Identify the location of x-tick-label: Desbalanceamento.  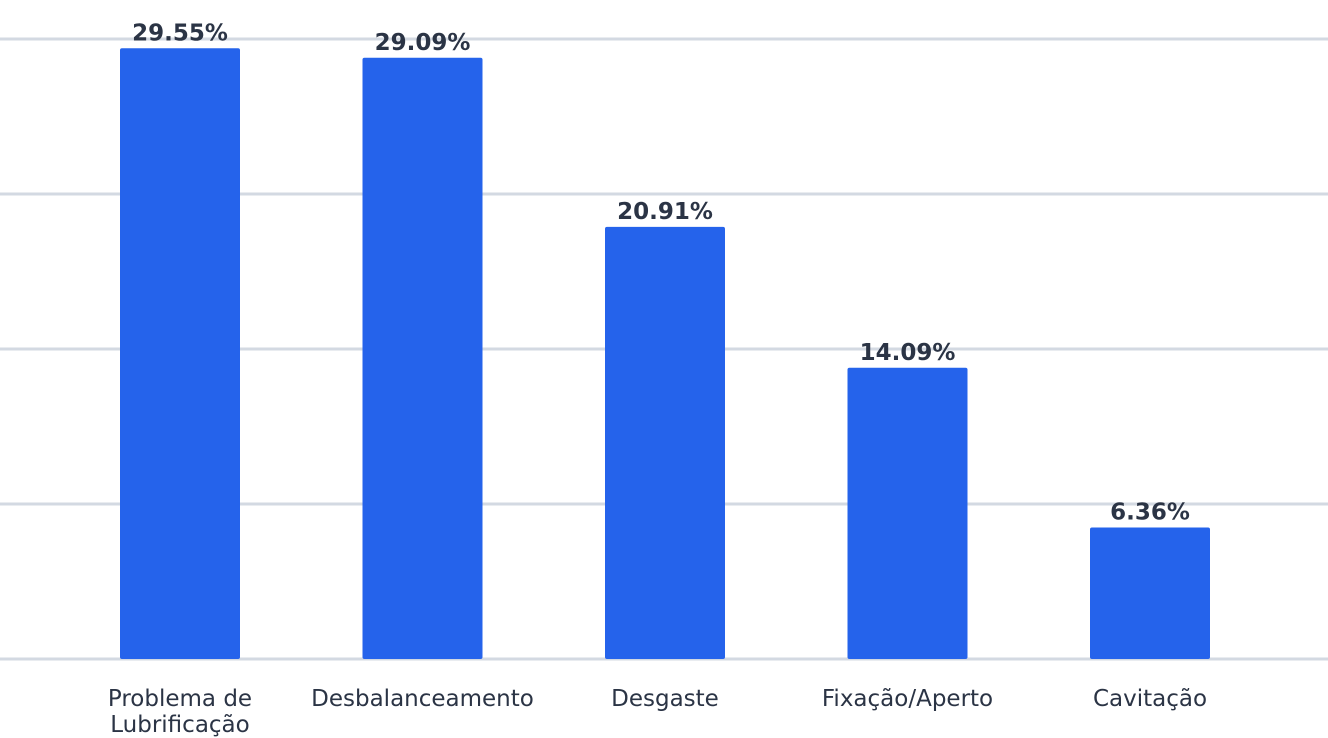
(422, 699).